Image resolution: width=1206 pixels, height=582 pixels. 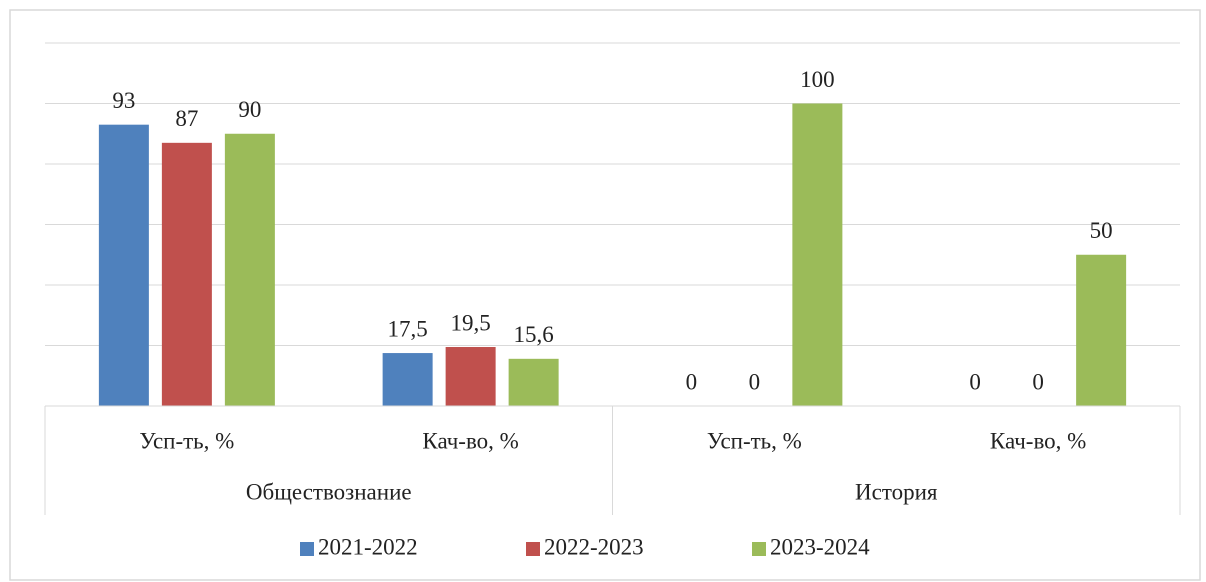 I want to click on legend-label: 2022-2023, so click(x=594, y=546).